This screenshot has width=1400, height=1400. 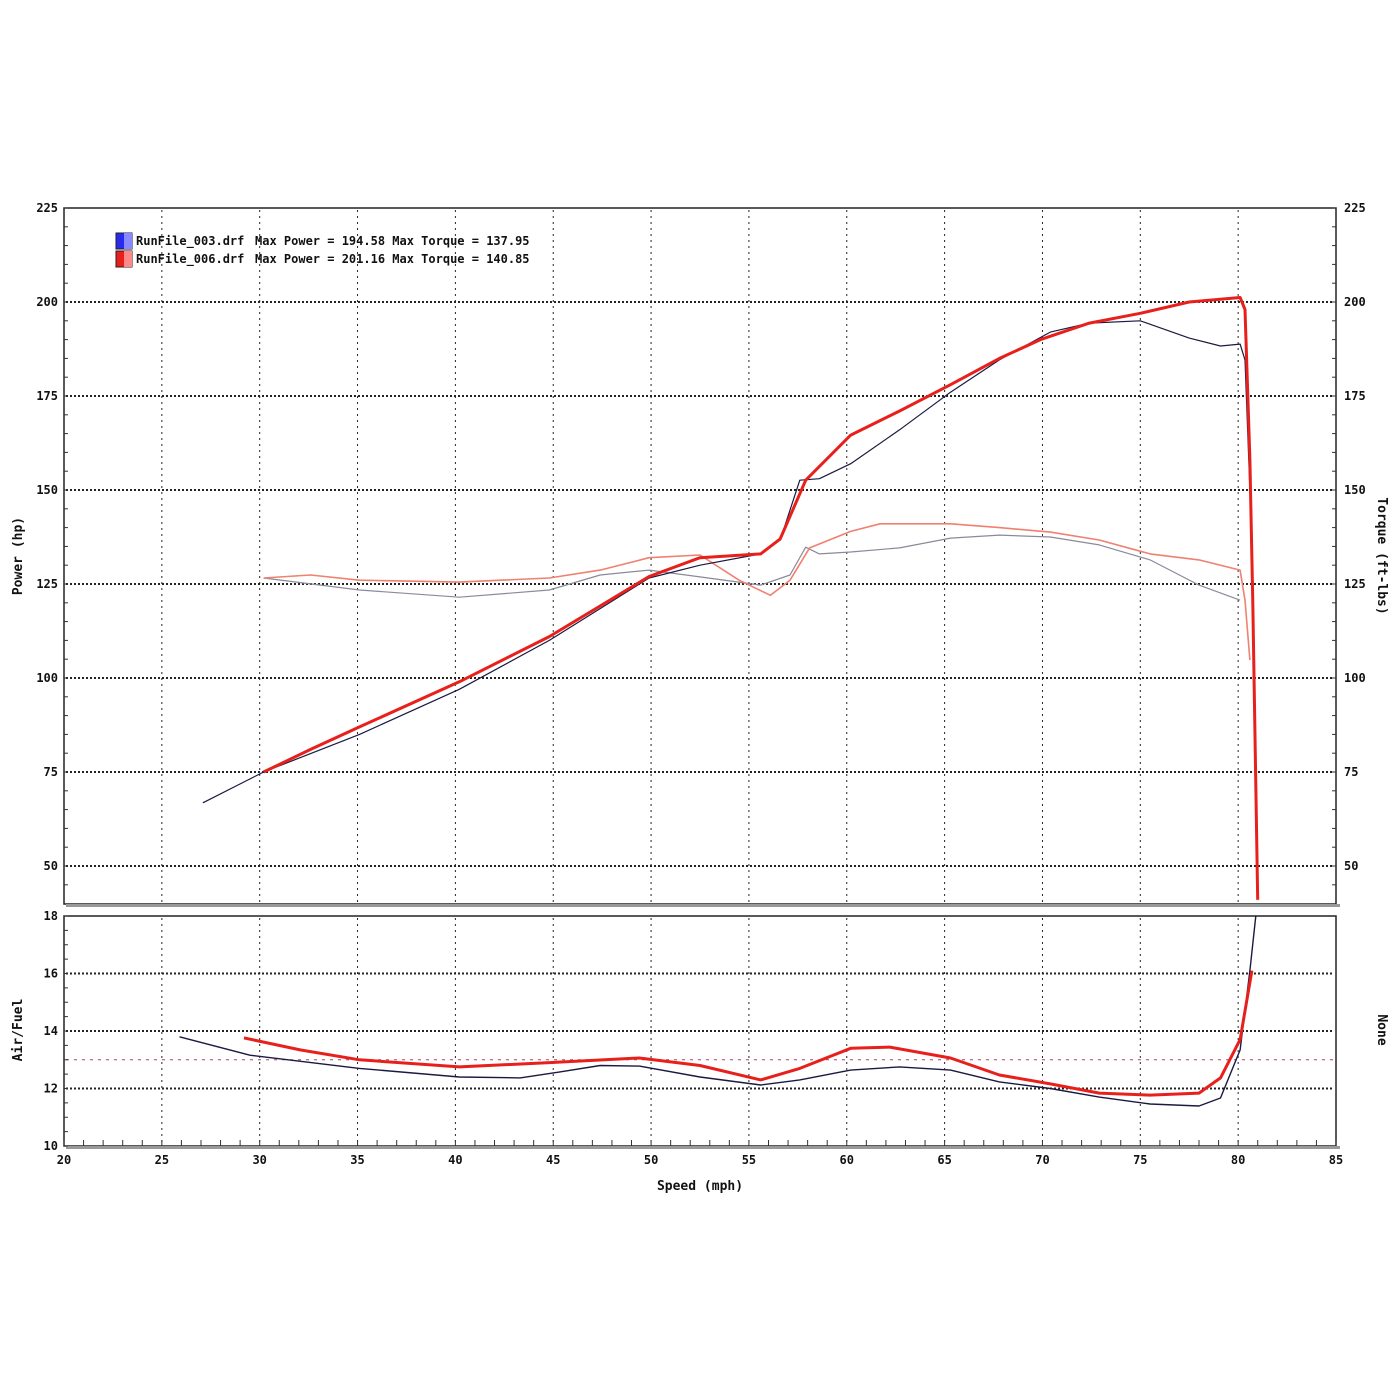 What do you see at coordinates (51, 772) in the screenshot?
I see `y-tick-label-power: 75` at bounding box center [51, 772].